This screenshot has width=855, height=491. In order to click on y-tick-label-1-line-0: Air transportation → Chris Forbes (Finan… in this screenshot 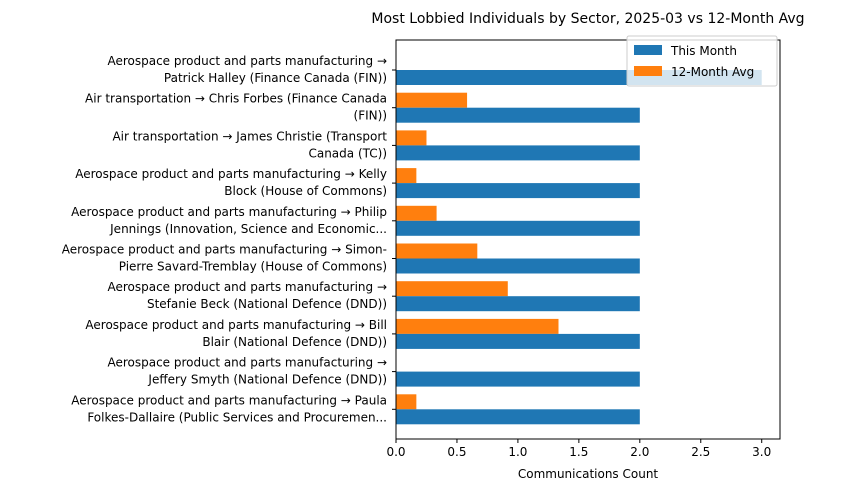, I will do `click(236, 99)`.